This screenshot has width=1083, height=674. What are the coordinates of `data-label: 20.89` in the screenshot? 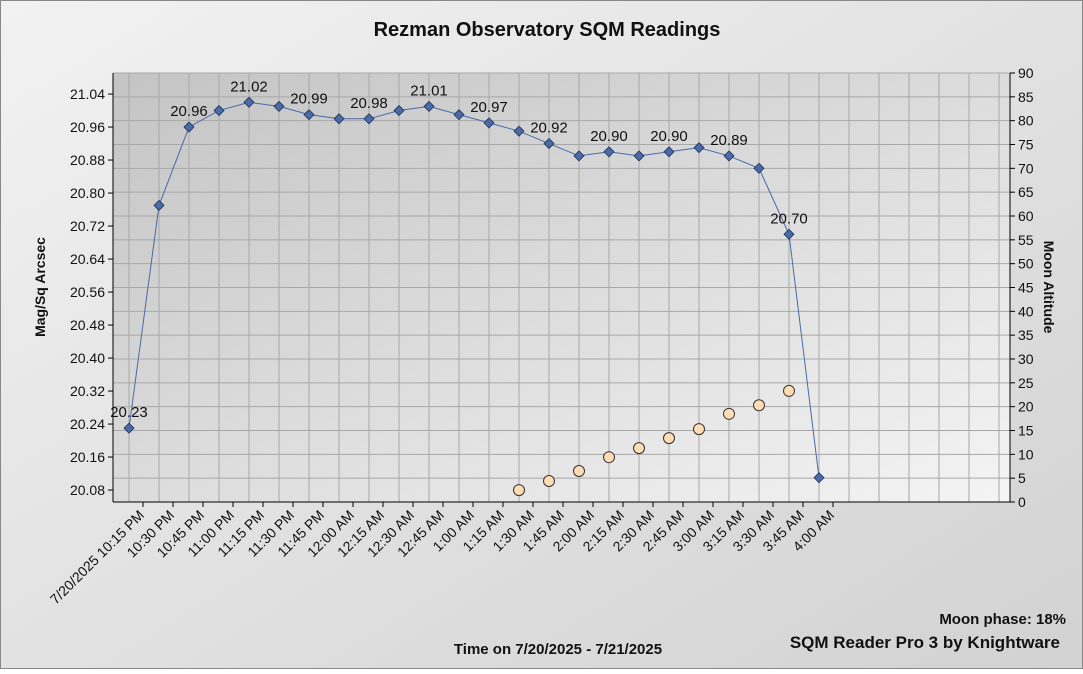 It's located at (729, 140).